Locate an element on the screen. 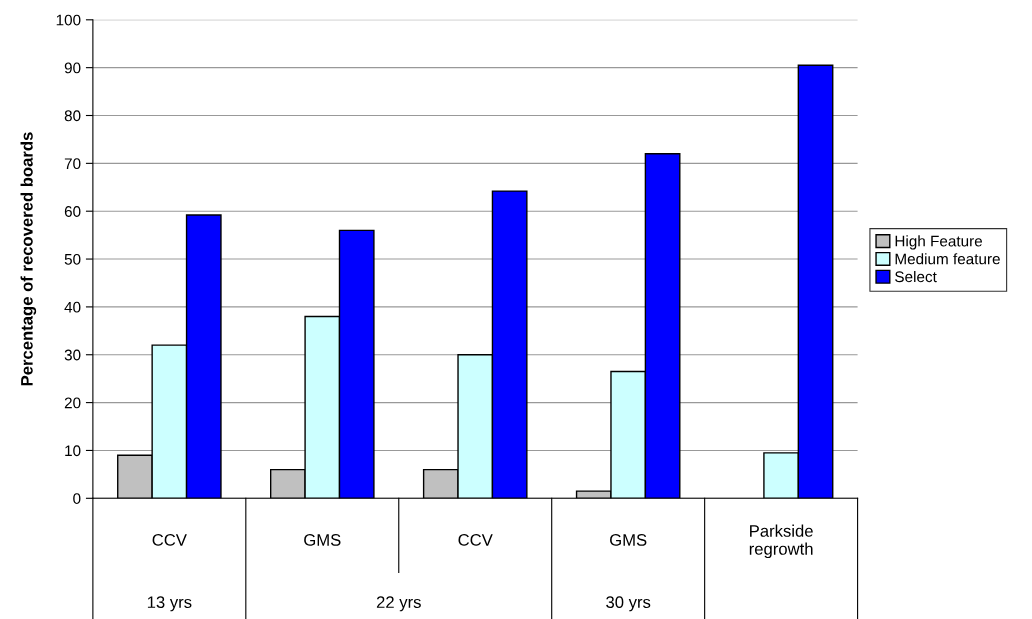  text: 13 yrs is located at coordinates (169, 604).